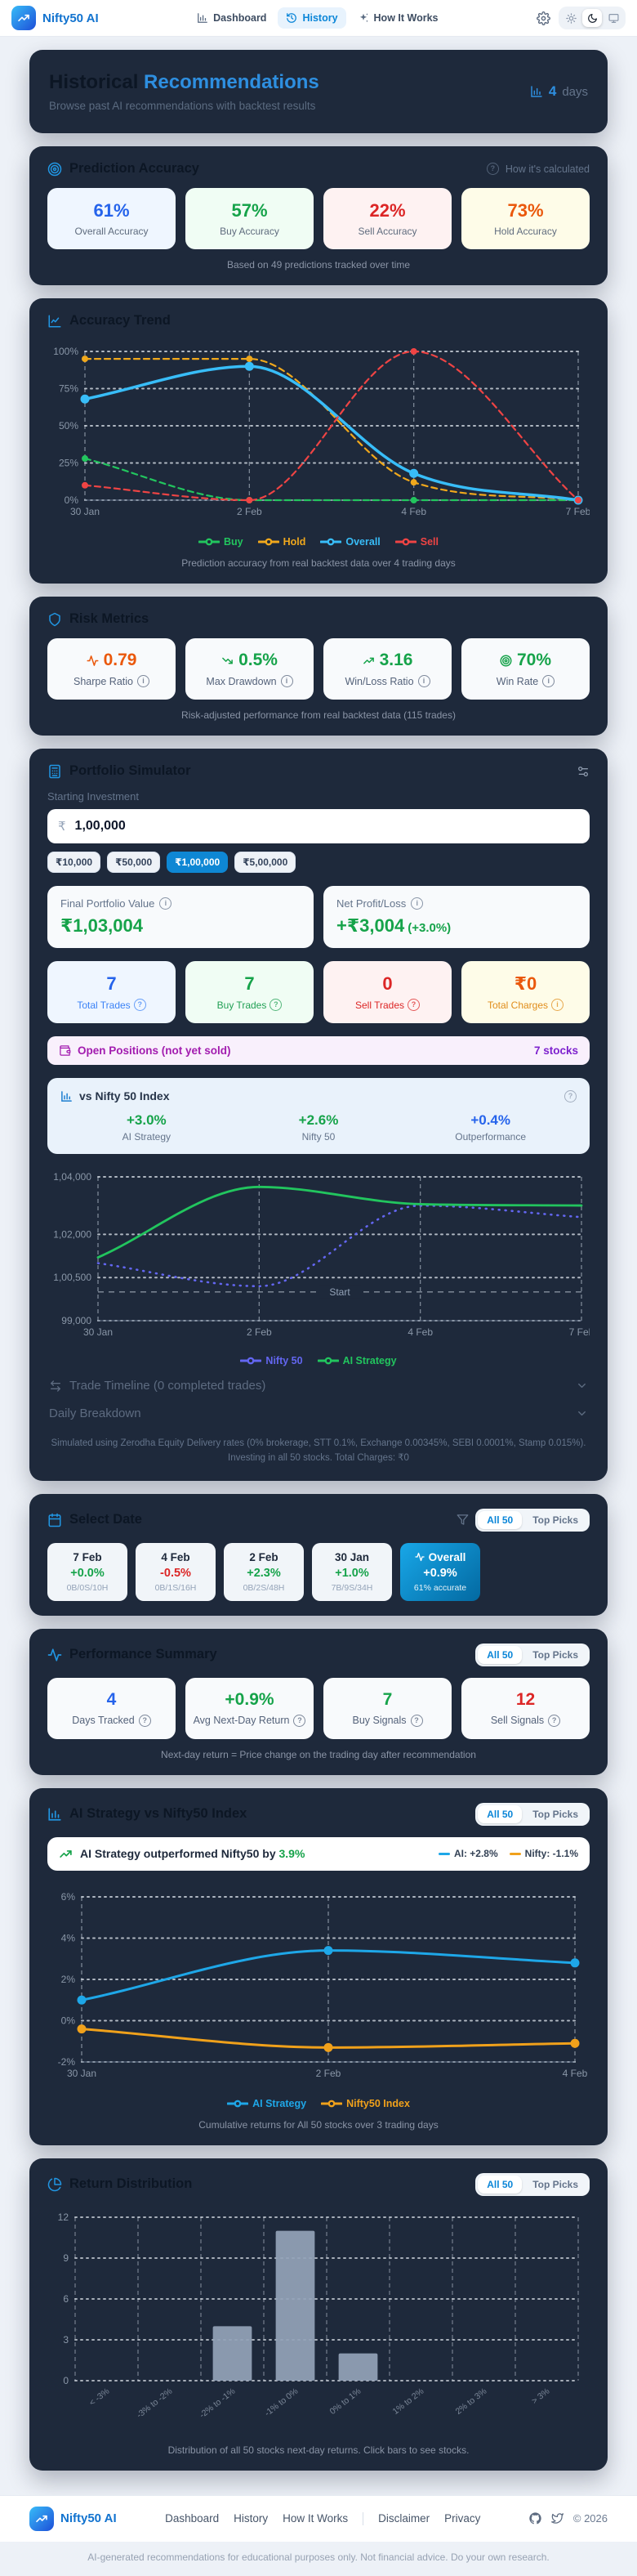  I want to click on top-actions, so click(581, 18).